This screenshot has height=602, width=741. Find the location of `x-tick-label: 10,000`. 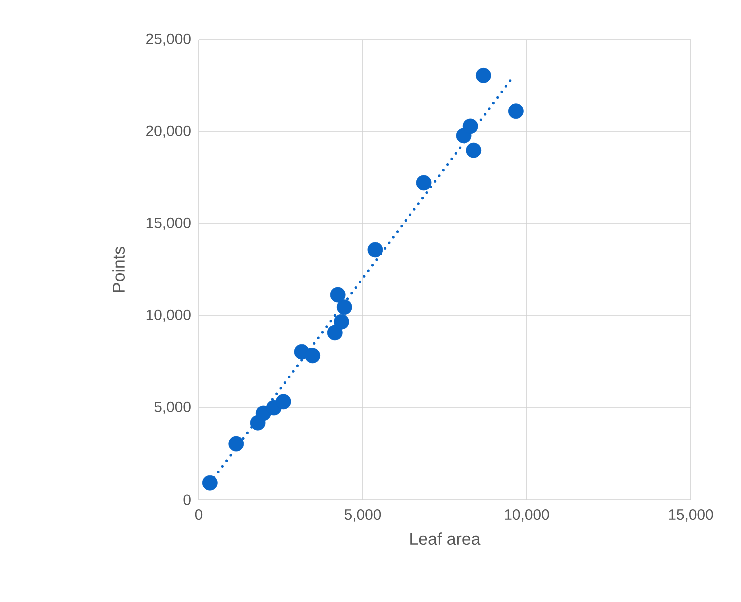

x-tick-label: 10,000 is located at coordinates (527, 515).